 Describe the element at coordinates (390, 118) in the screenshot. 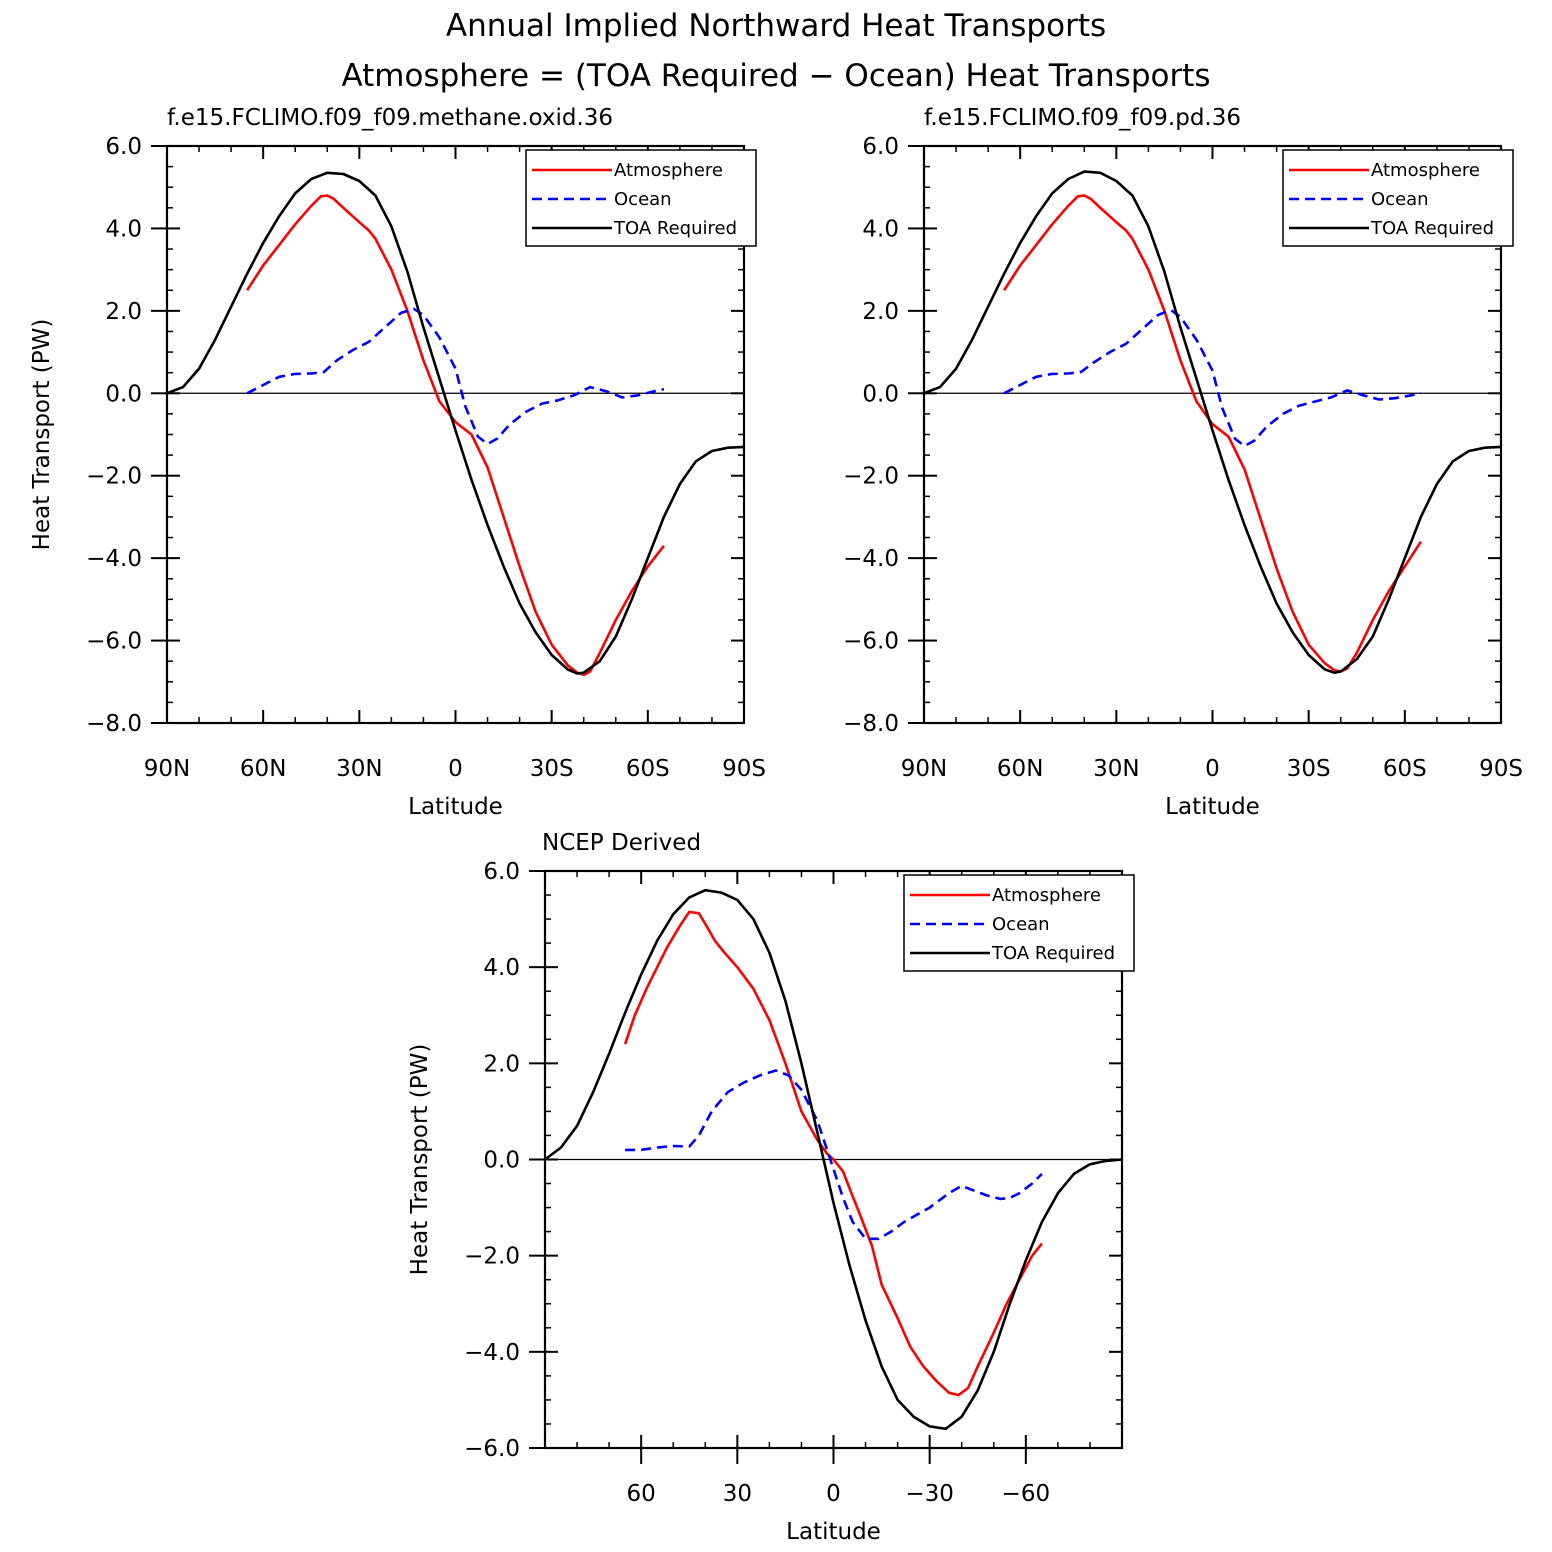

I see `panel-title: f.e15.FCLIMO.f09_f09.methane.oxid.36` at that location.